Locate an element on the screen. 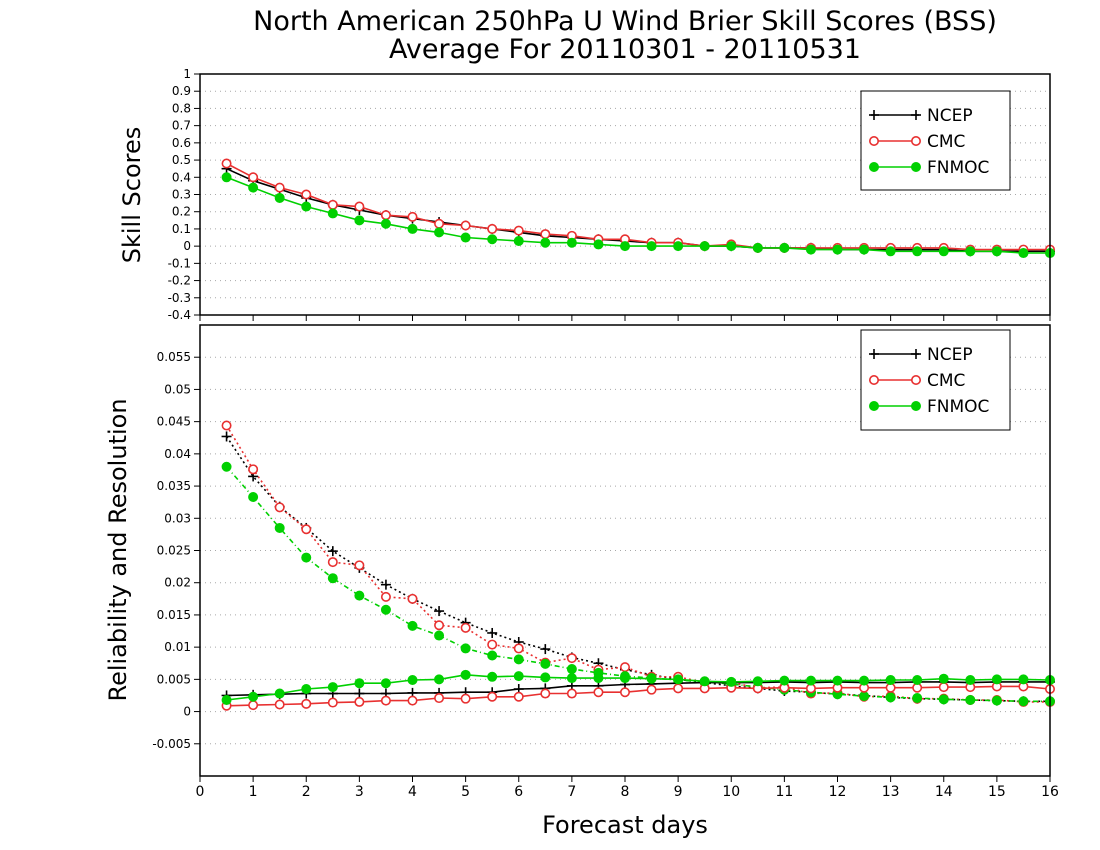 This screenshot has width=1100, height=850. y-tick-label: 0.005 is located at coordinates (174, 679).